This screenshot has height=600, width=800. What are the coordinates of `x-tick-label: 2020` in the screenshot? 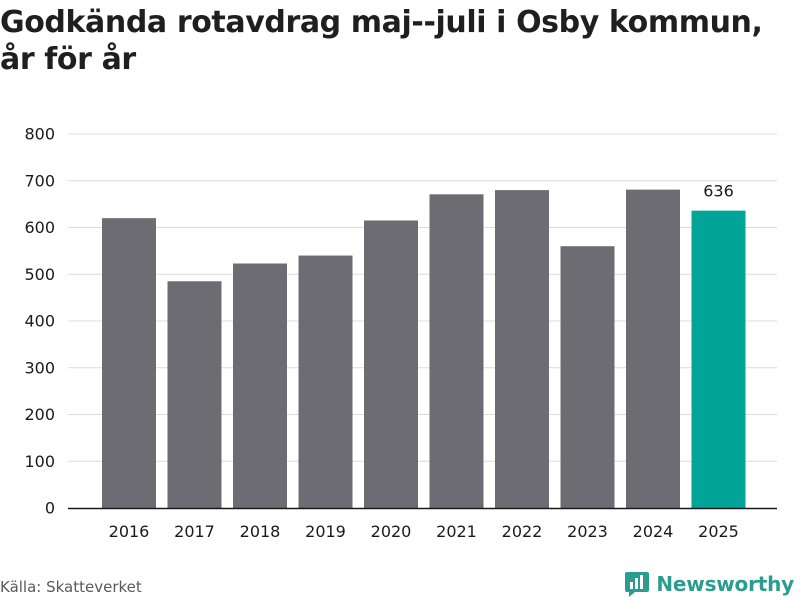 It's located at (391, 531).